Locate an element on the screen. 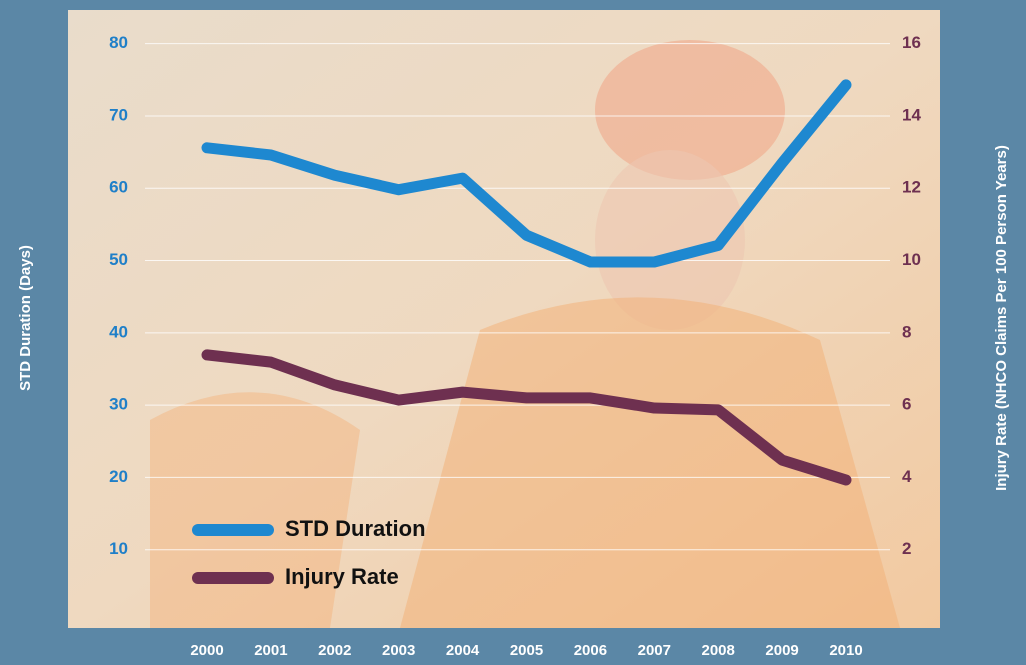  legend-label: Injury Rate is located at coordinates (342, 576).